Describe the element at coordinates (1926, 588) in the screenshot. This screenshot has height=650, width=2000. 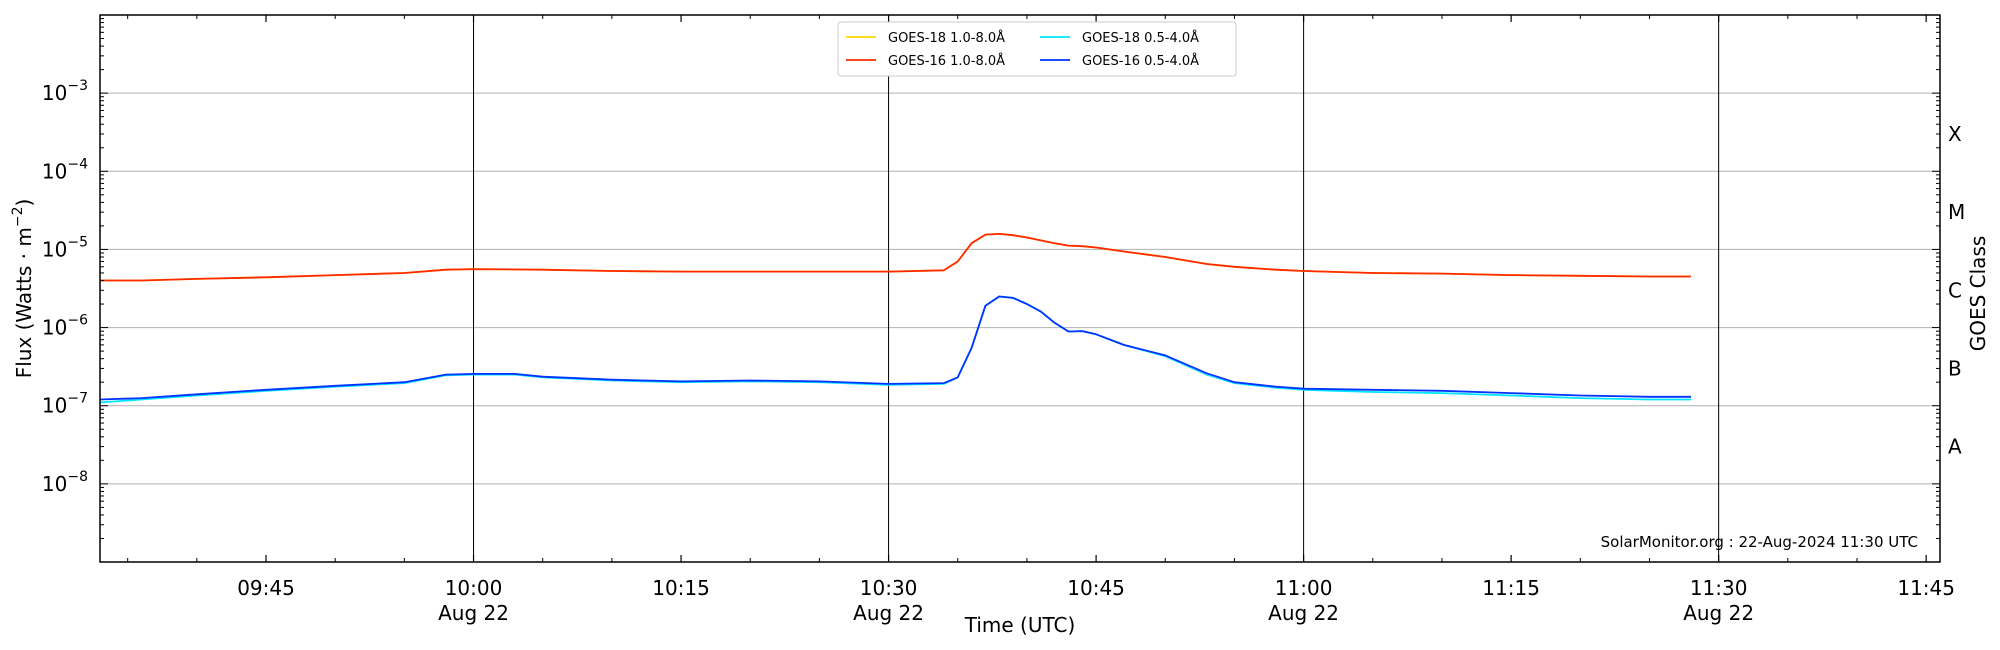
I see `x-tick-label: 11:45` at that location.